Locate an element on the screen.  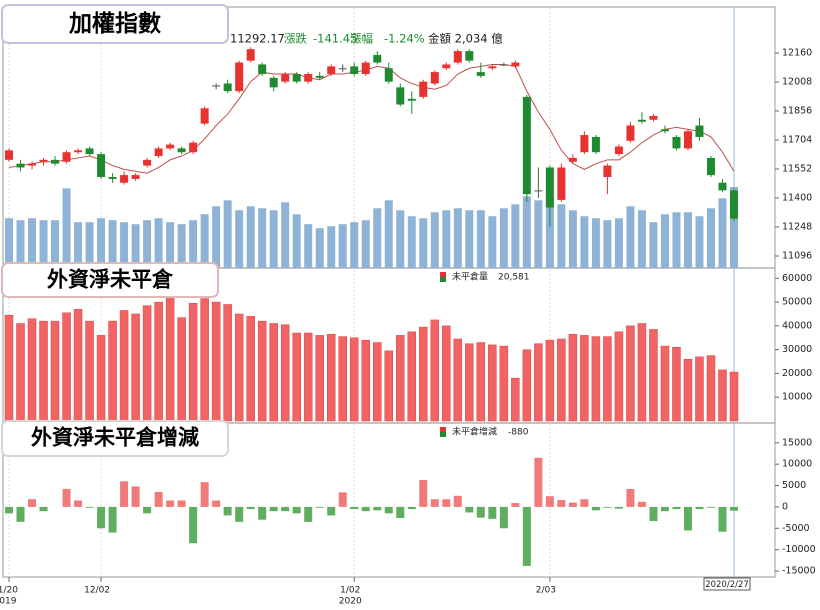
year-label: 2019 is located at coordinates (8, 602).